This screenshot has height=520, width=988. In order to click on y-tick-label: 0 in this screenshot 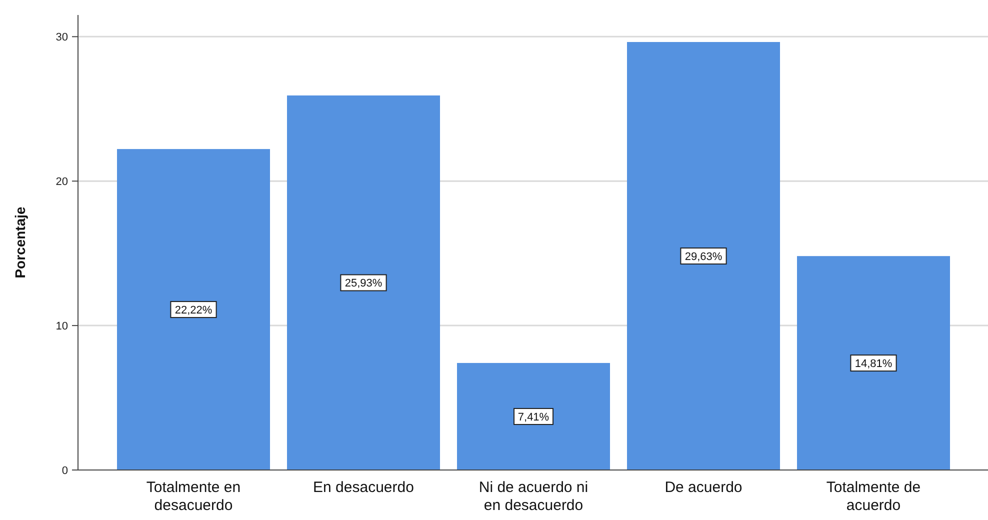, I will do `click(65, 470)`.